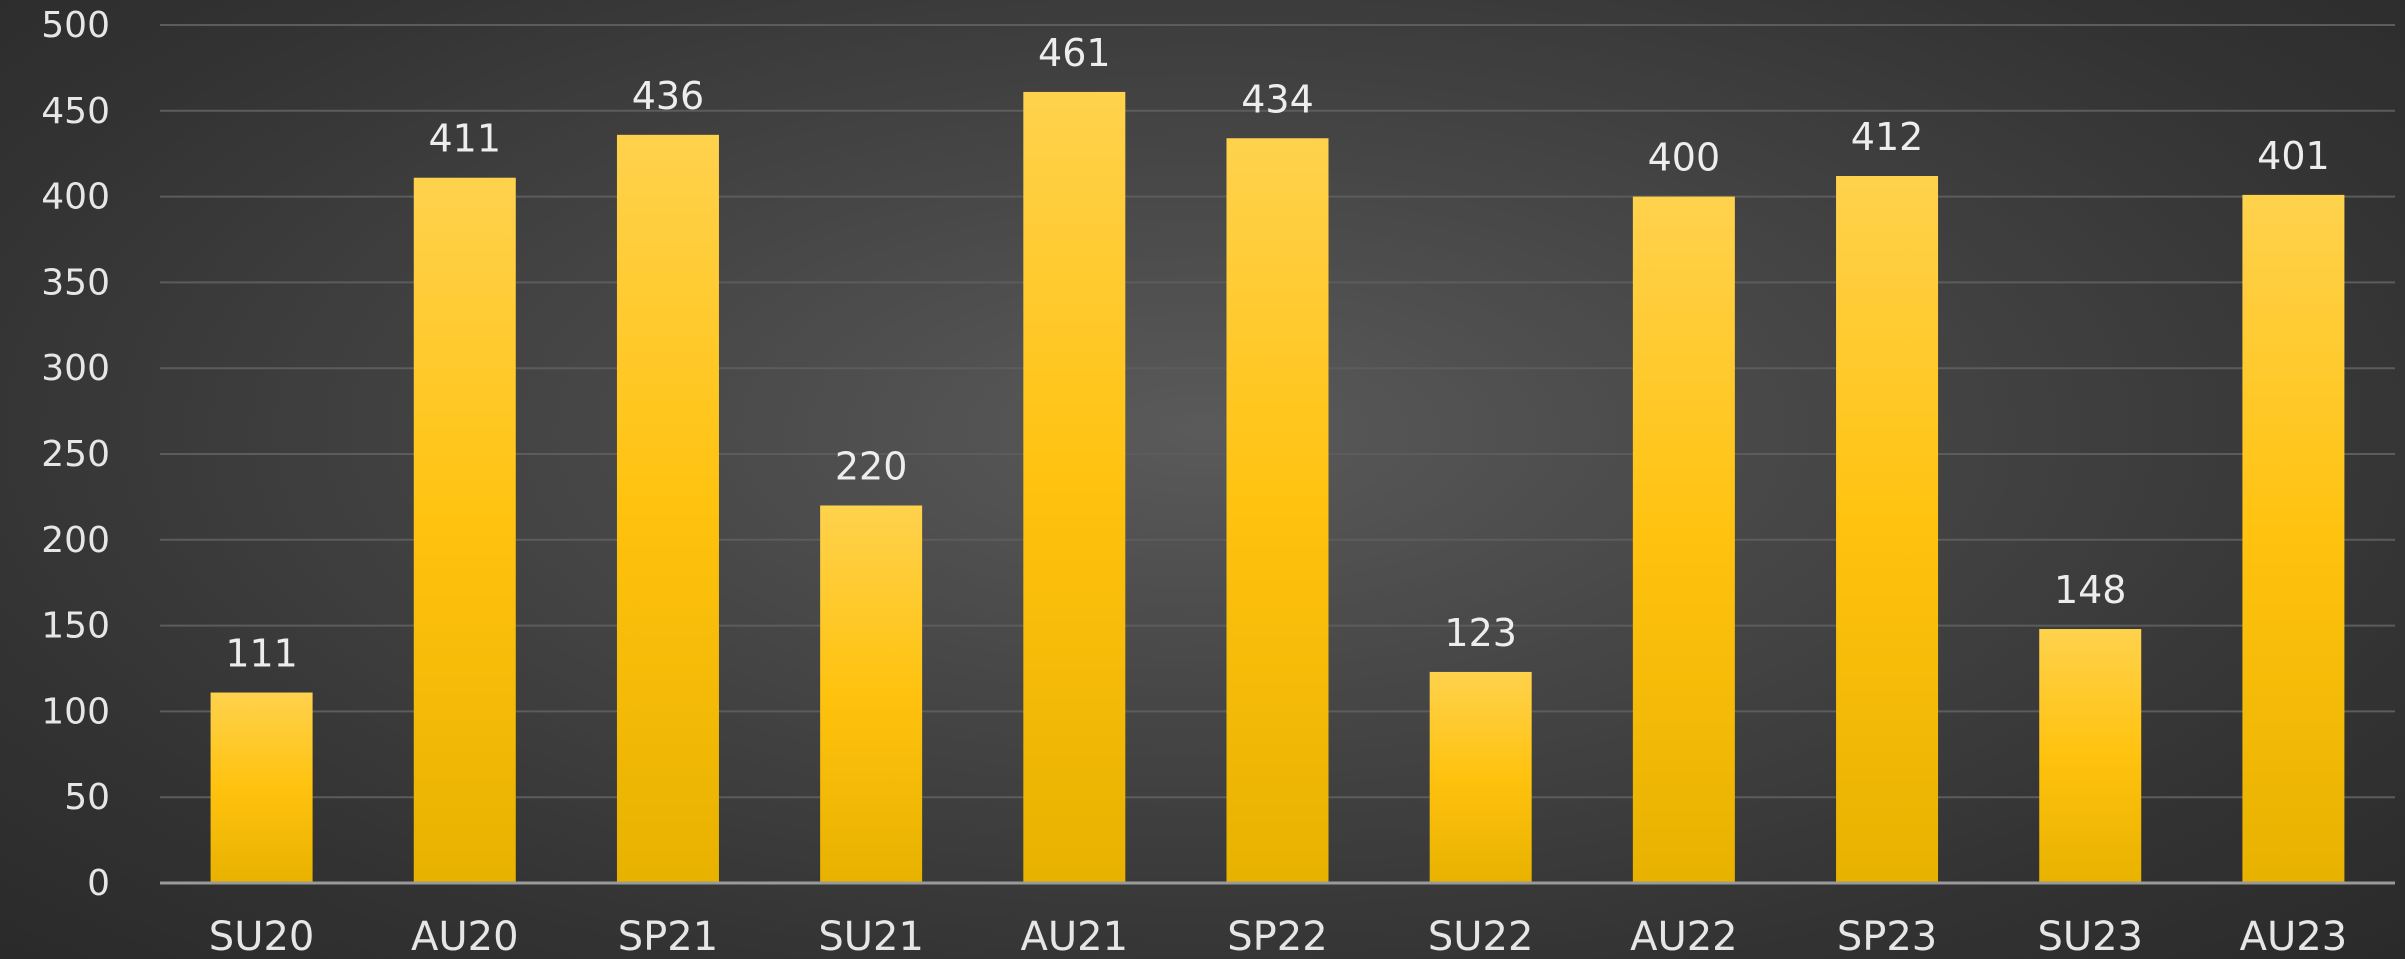  I want to click on x-tick-label: AU21, so click(1075, 936).